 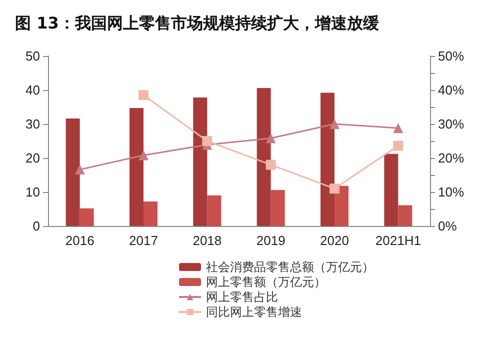 What do you see at coordinates (143, 240) in the screenshot?
I see `x-tick-label: 2017` at bounding box center [143, 240].